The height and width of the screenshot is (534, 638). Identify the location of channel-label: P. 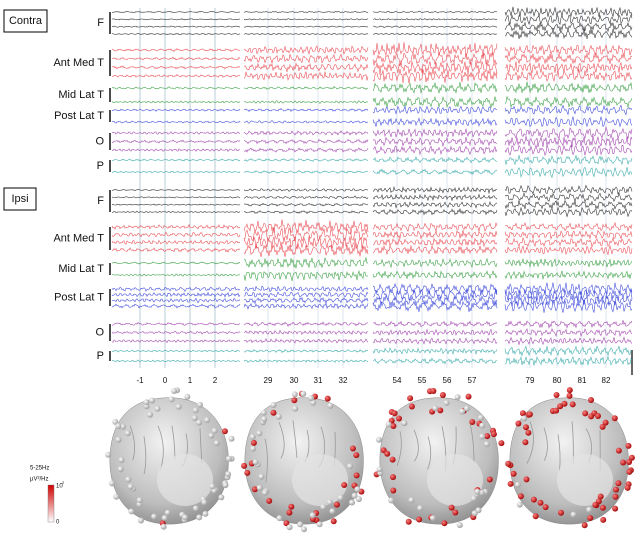
(100, 166).